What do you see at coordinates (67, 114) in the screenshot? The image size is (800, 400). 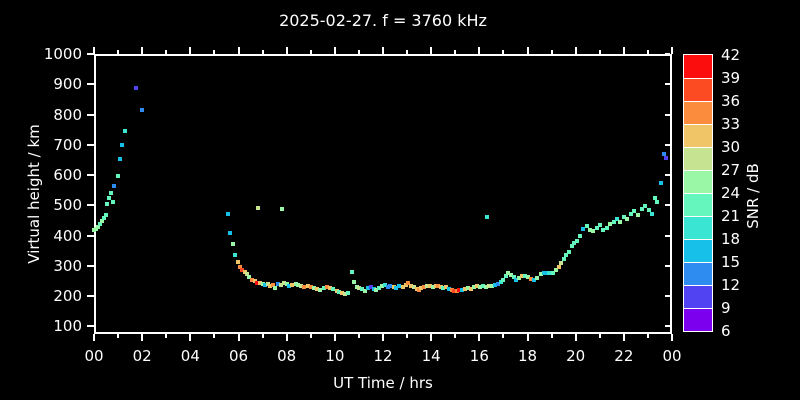 I see `y-tick-label: 800` at bounding box center [67, 114].